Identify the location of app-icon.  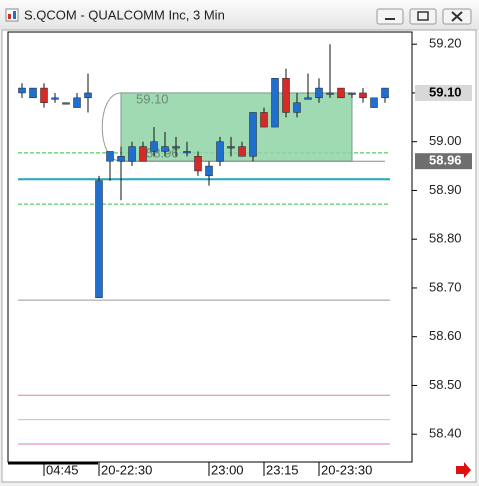
(12, 15).